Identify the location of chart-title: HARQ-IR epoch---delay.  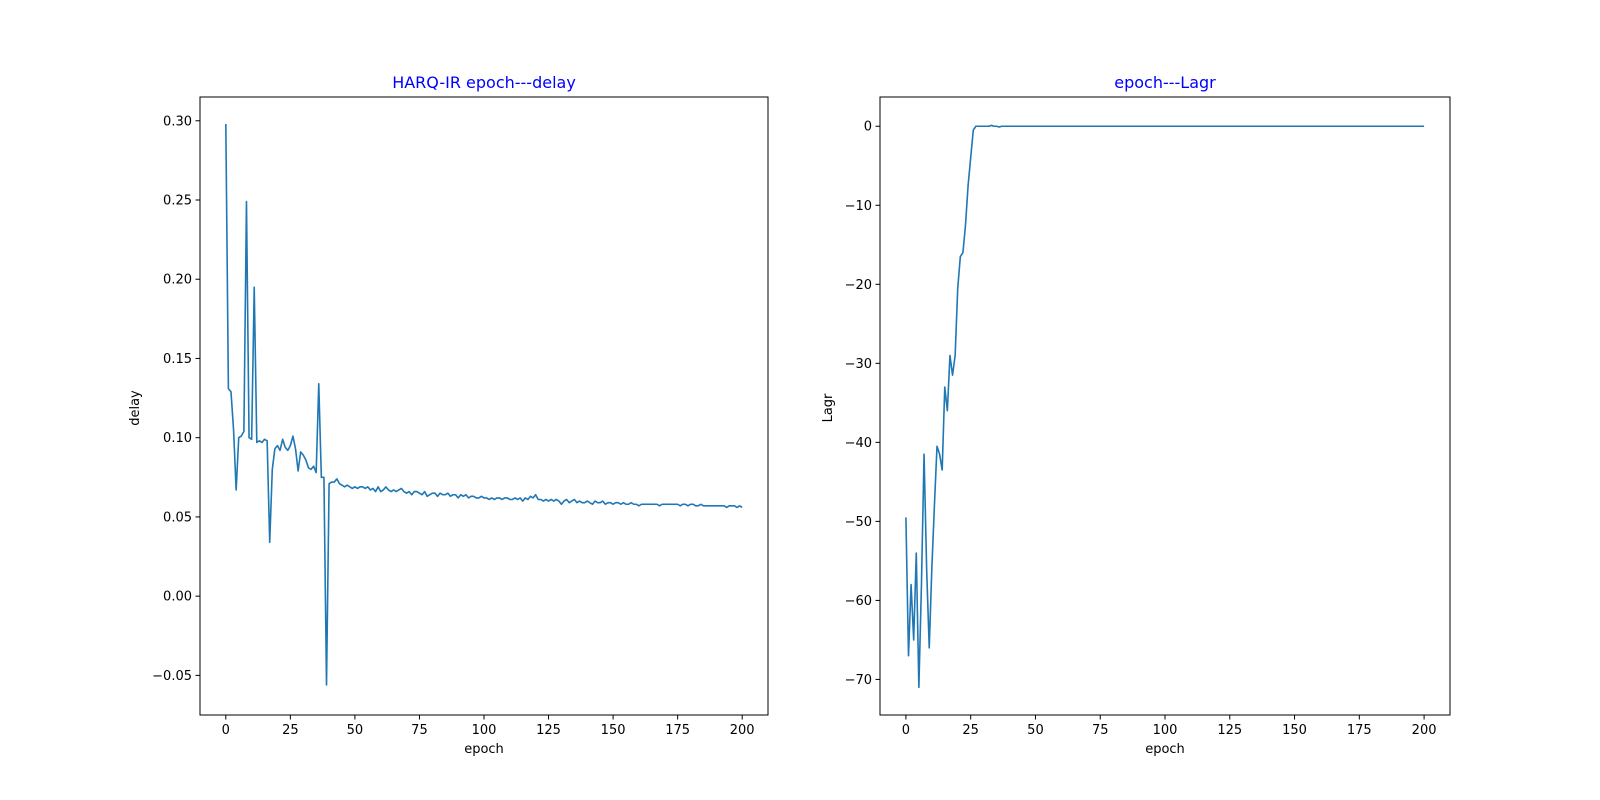
(484, 82).